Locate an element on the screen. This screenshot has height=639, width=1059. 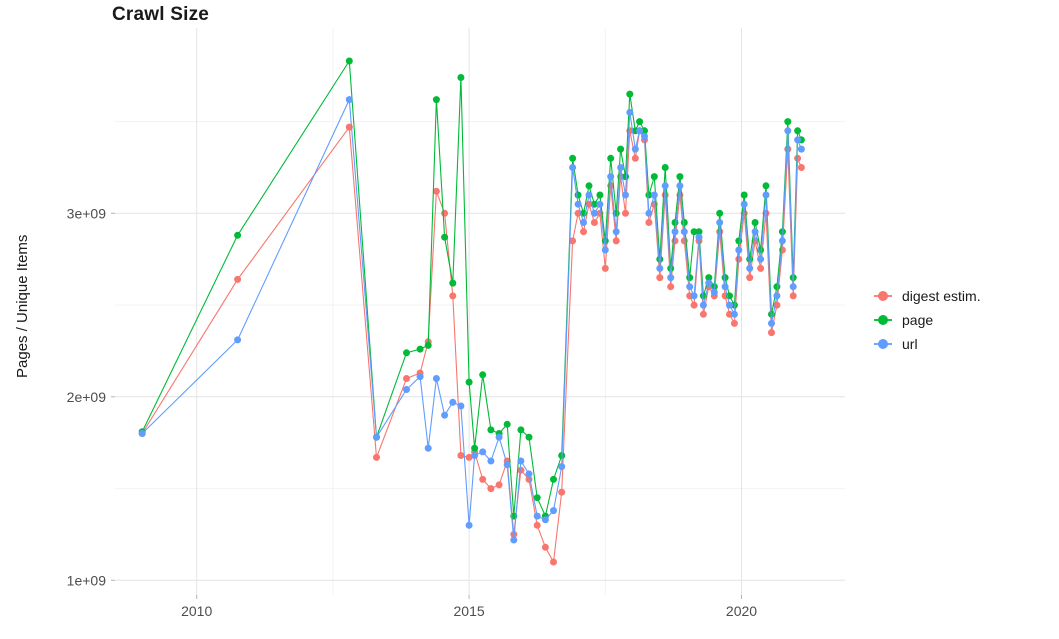
legend-item-digest-estim: digest estim. is located at coordinates (927, 296).